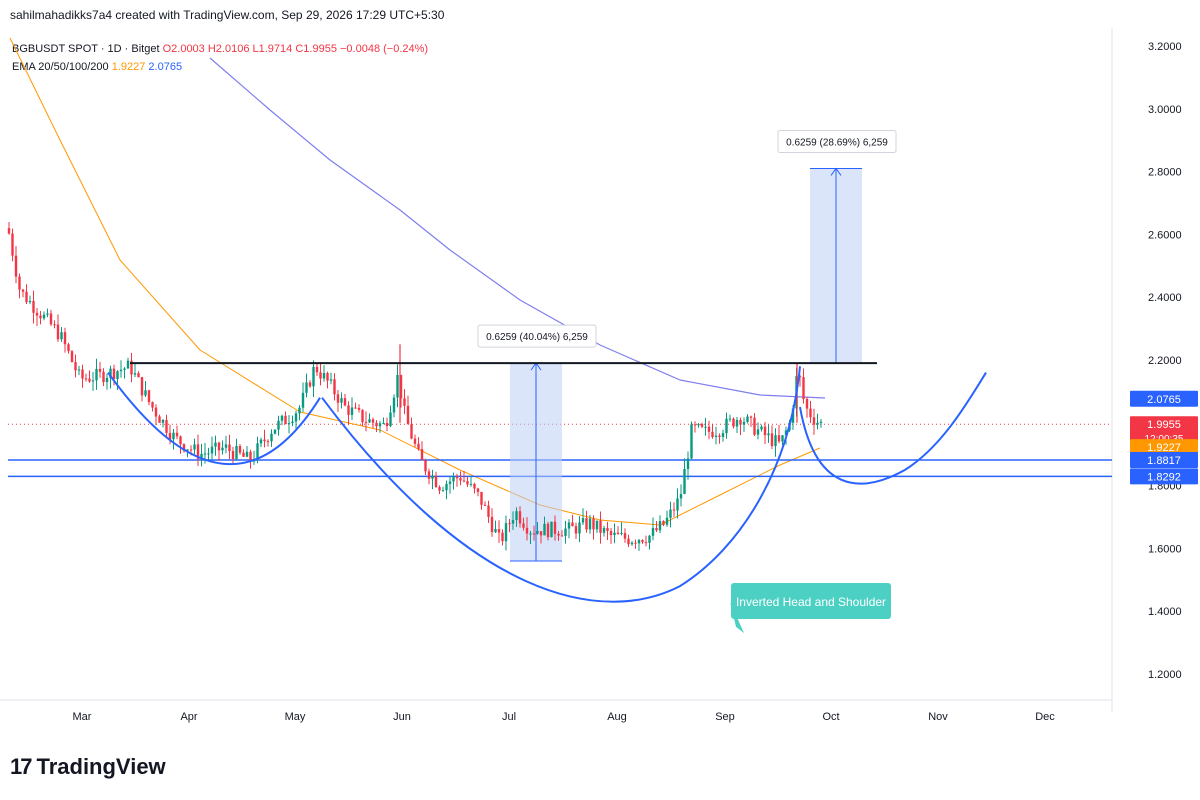  What do you see at coordinates (188, 717) in the screenshot?
I see `x-tick-label: Apr` at bounding box center [188, 717].